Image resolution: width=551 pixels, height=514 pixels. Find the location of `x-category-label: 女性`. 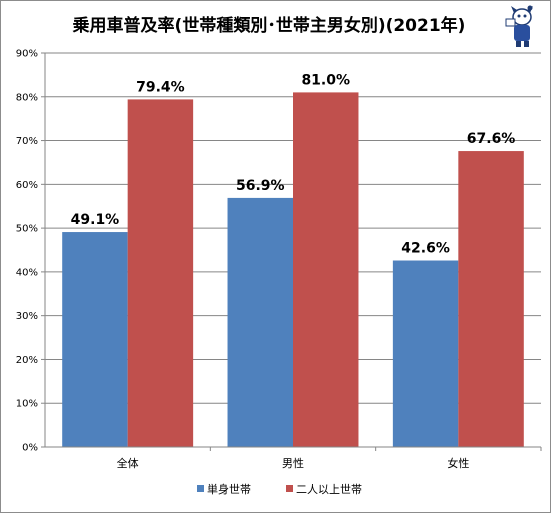

x-category-label: 女性 is located at coordinates (458, 463).